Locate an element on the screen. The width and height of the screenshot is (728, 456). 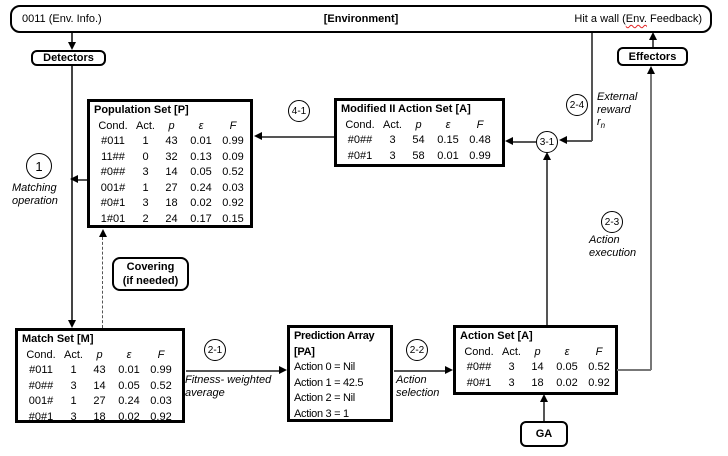
table-cell: 0.01 is located at coordinates (448, 155).